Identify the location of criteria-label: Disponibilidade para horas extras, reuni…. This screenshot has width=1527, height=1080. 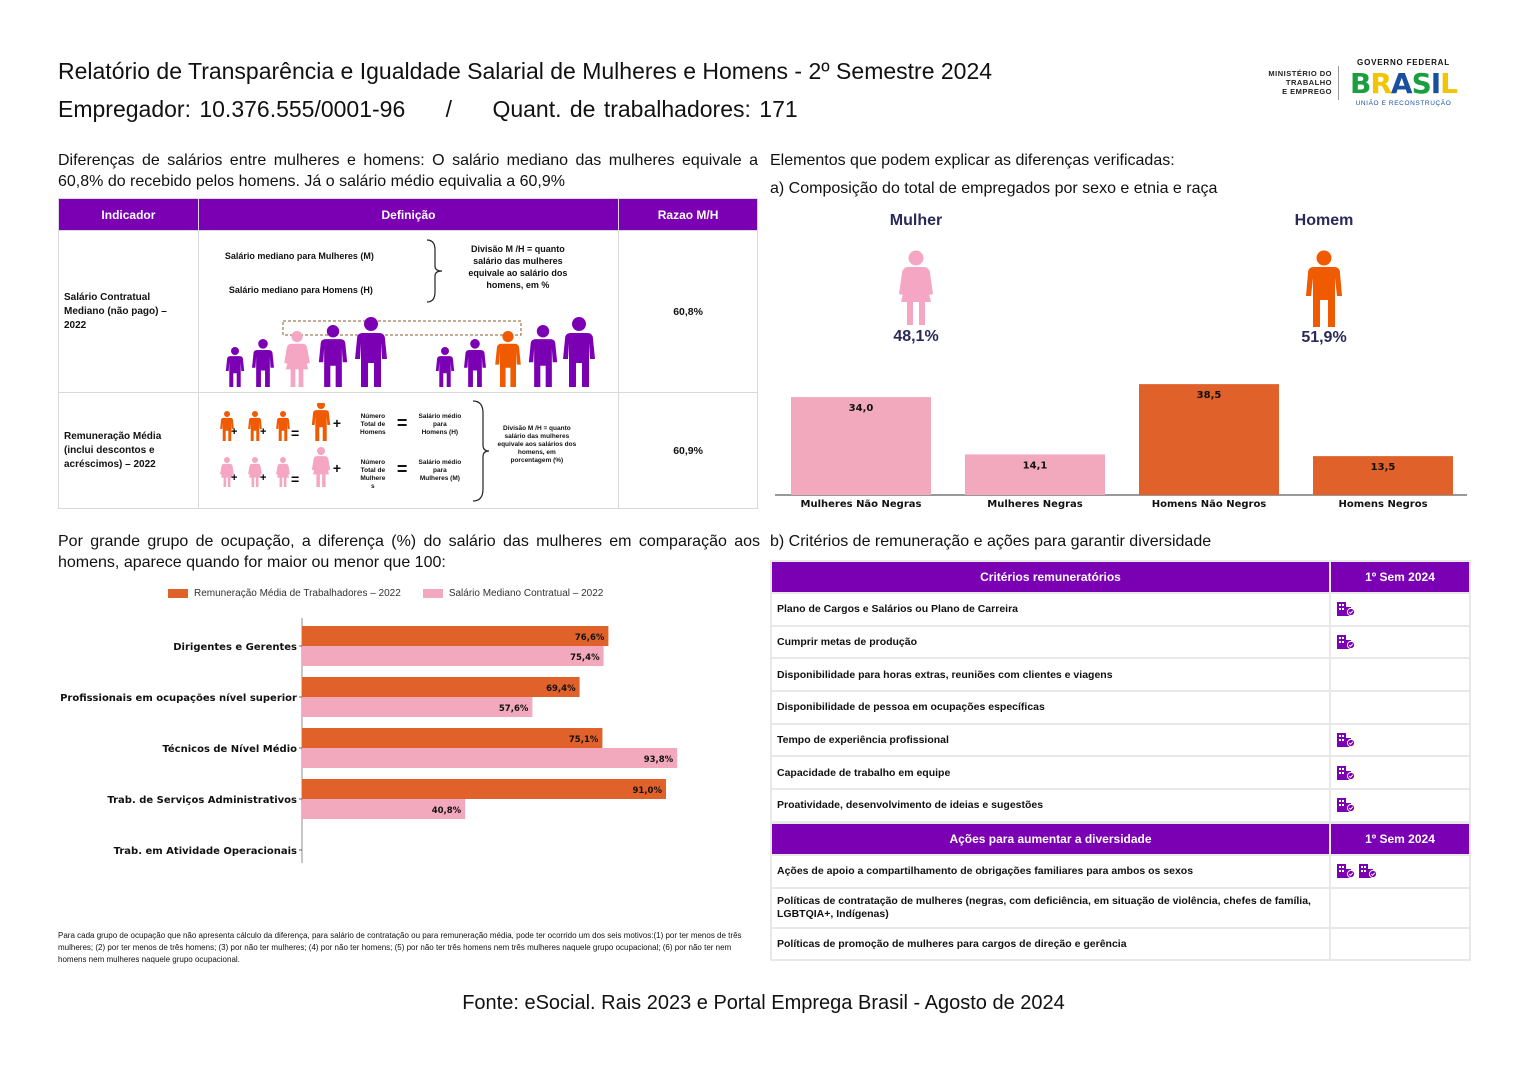
(1050, 675).